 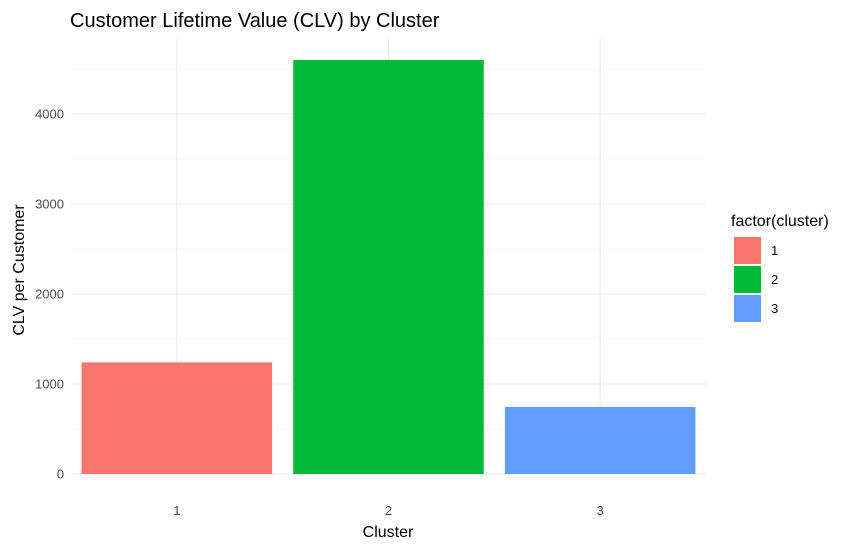 What do you see at coordinates (774, 279) in the screenshot?
I see `legend-label-2: 2` at bounding box center [774, 279].